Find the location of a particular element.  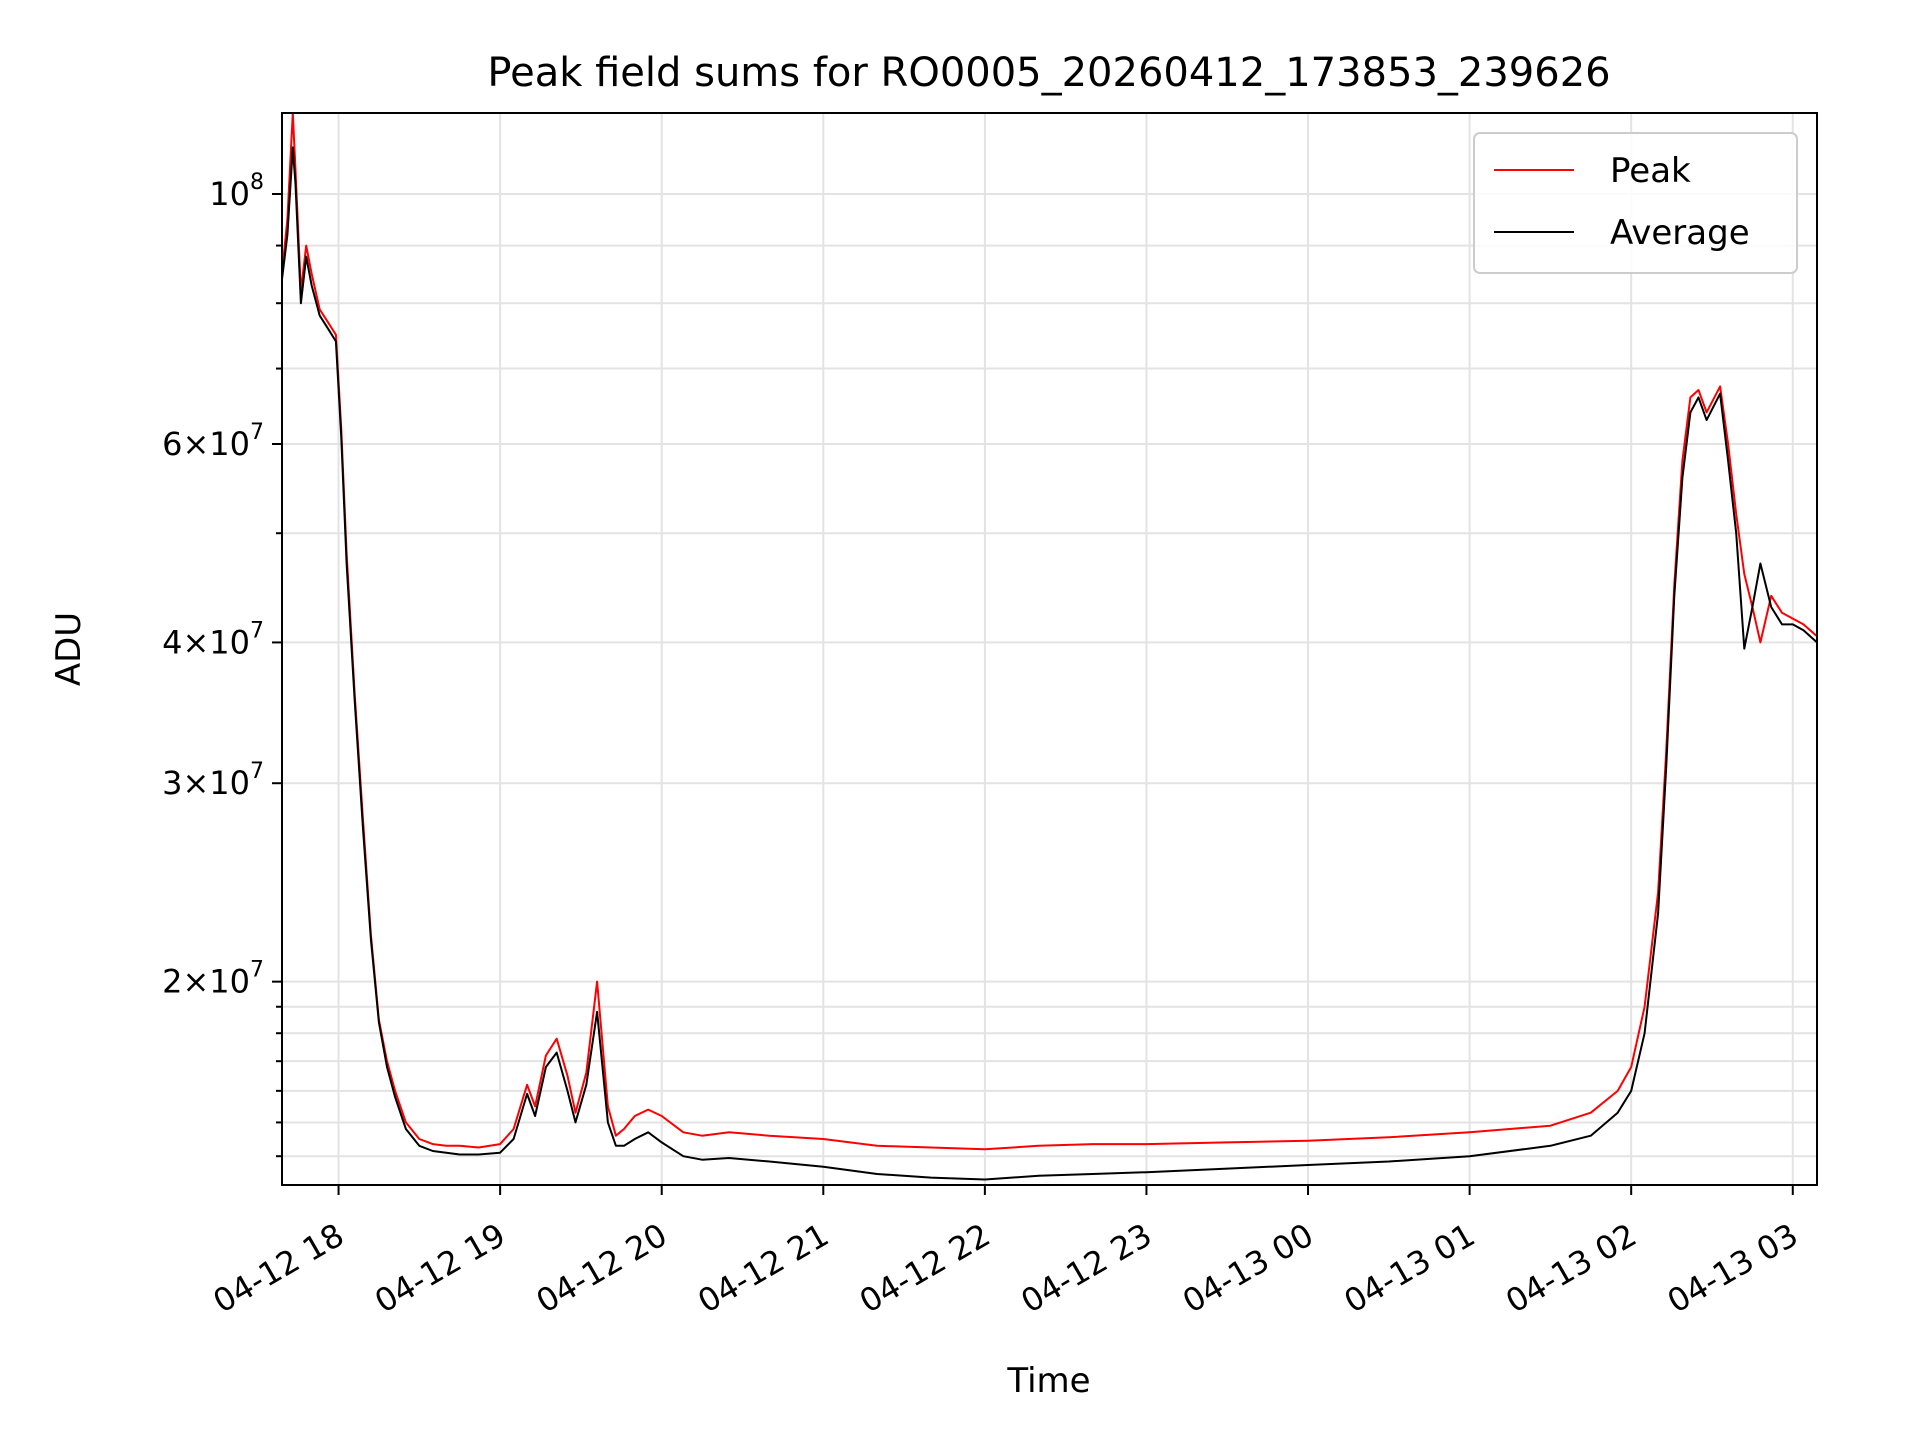

y-tick-base: 2 is located at coordinates (172, 982).